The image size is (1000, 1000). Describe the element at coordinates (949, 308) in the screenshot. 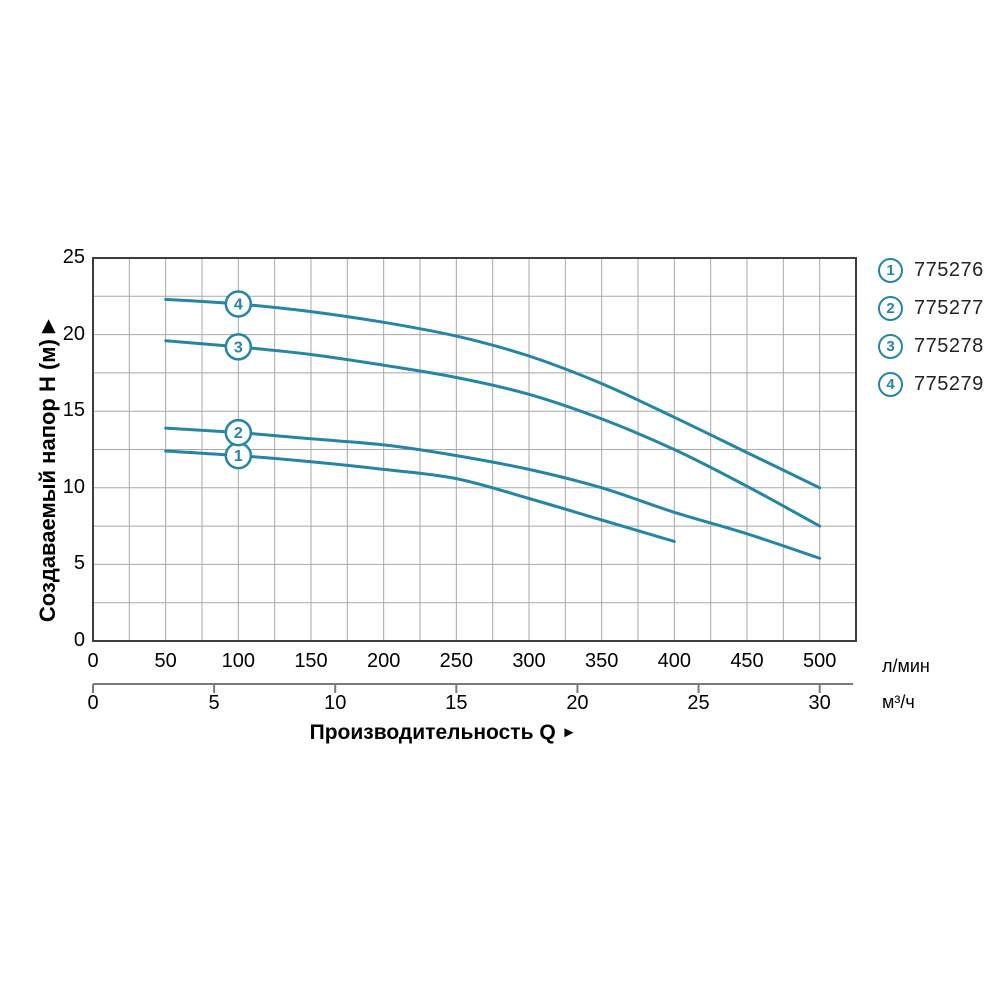

I see `legend-item-label: 775277` at that location.